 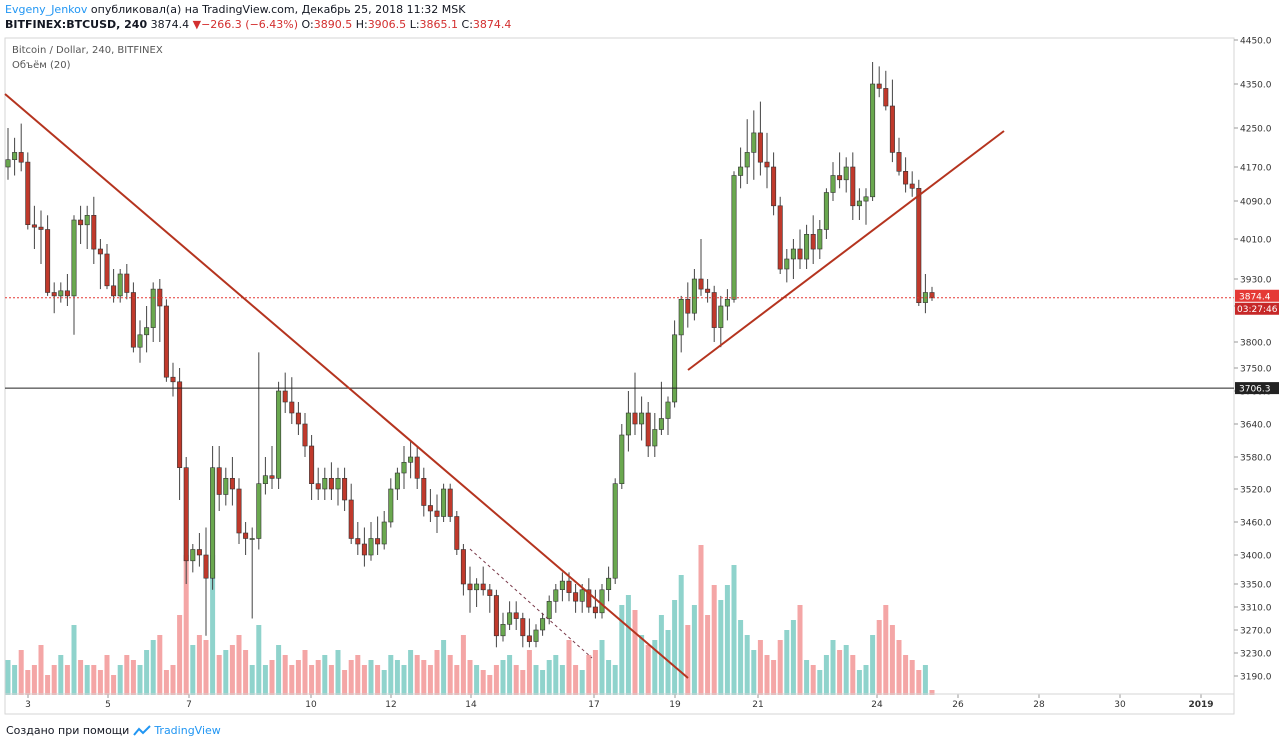 I want to click on high-label: H:, so click(x=361, y=24).